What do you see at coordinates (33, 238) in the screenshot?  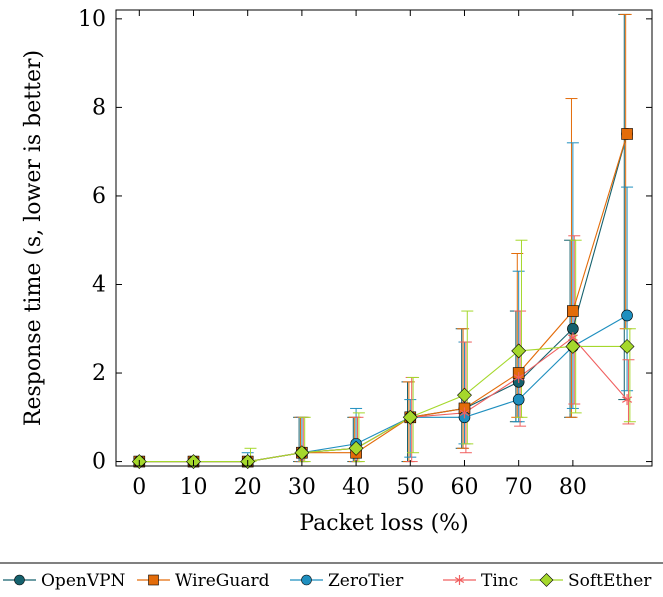 I see `y-axis-title: Response time (s, lower is better)` at bounding box center [33, 238].